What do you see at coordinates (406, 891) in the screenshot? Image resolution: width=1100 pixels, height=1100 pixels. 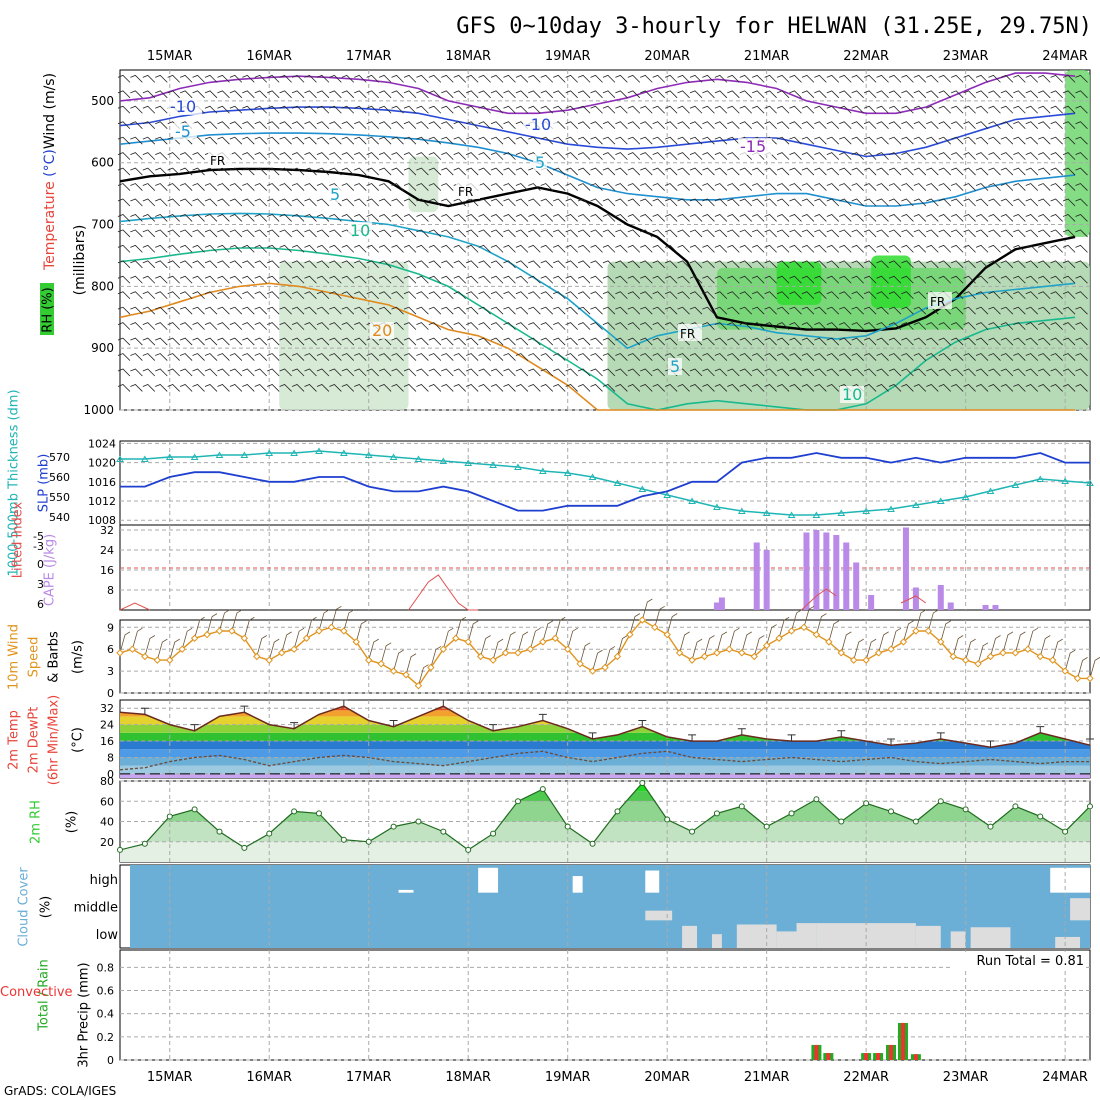 I see `cloud-gap` at bounding box center [406, 891].